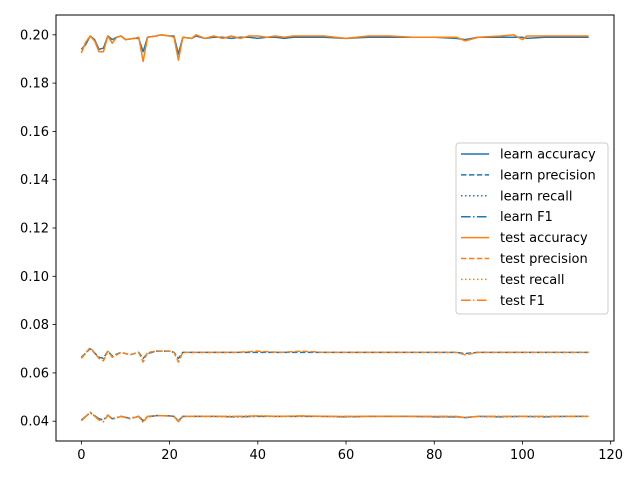 The image size is (640, 484). Describe the element at coordinates (548, 175) in the screenshot. I see `legend-label-learn-precision: learn precision` at that location.